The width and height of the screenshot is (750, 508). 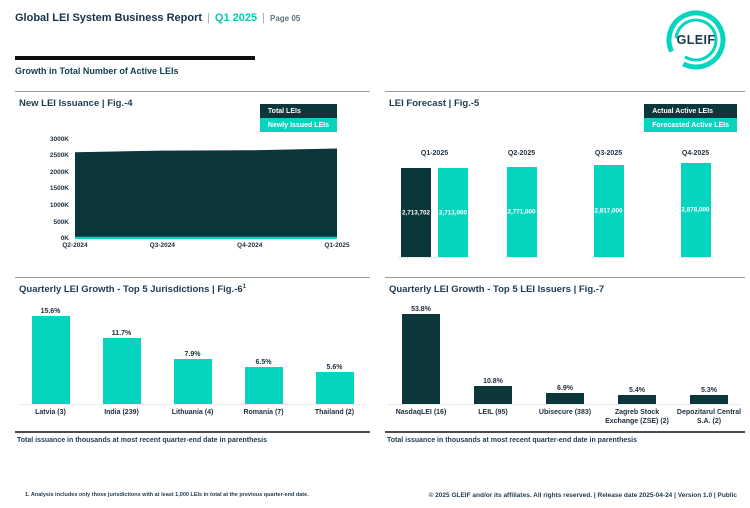 I want to click on fig4-y-tick: 3000K, so click(x=59, y=139).